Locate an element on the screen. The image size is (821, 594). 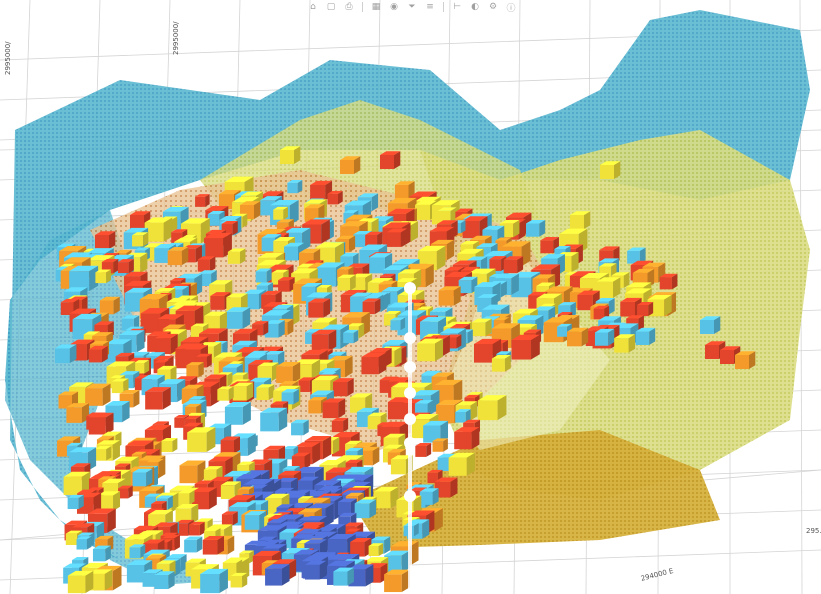
box-icon: ▢ is located at coordinates (331, 7).